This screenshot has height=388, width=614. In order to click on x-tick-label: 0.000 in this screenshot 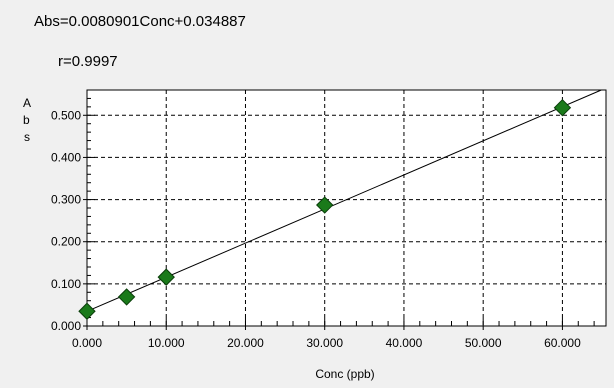, I will do `click(87, 343)`.